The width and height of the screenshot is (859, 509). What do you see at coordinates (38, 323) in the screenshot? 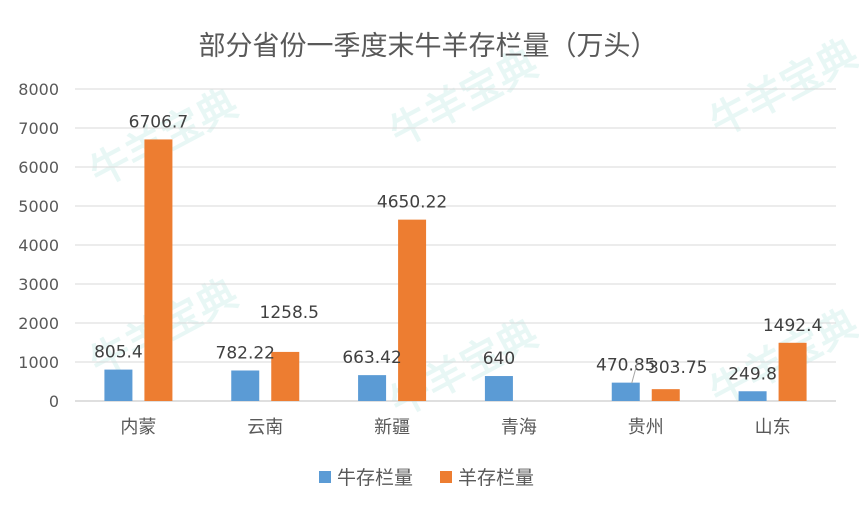
I see `y-tick-label-2000: 2000` at bounding box center [38, 323].